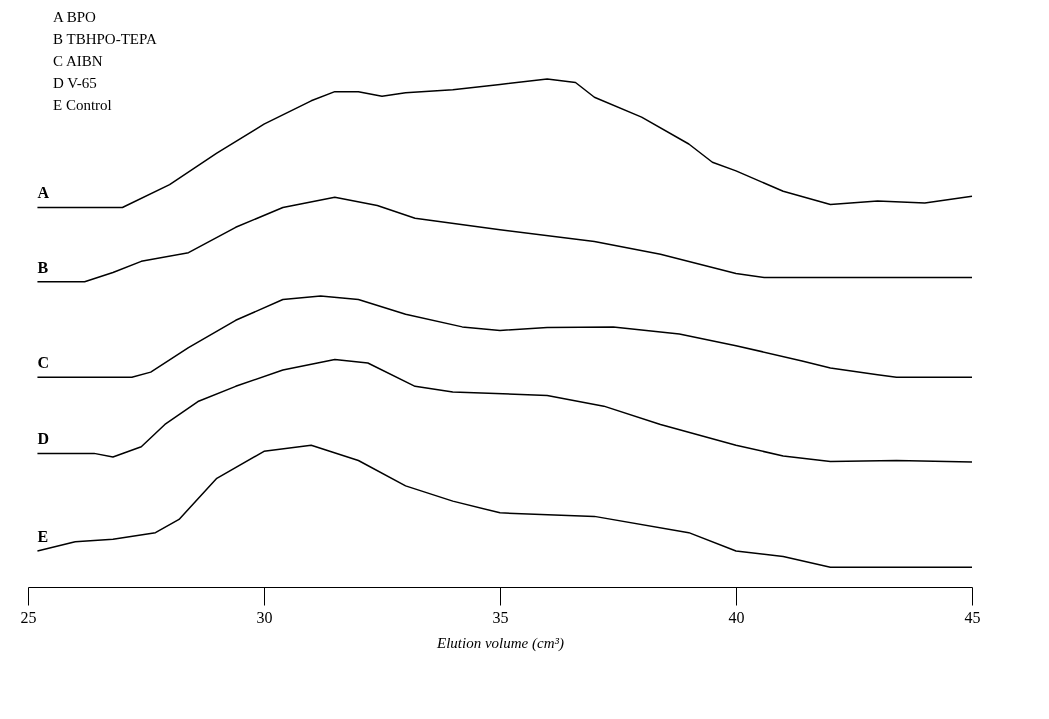 The height and width of the screenshot is (719, 1049). I want to click on x-tick-label: 35, so click(500, 617).